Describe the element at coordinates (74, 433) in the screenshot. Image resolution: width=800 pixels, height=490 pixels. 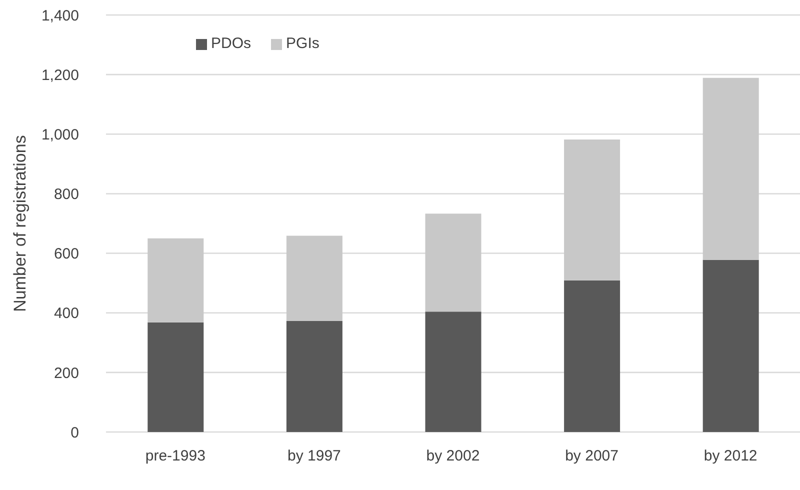
I see `y-tick-label: 0` at that location.